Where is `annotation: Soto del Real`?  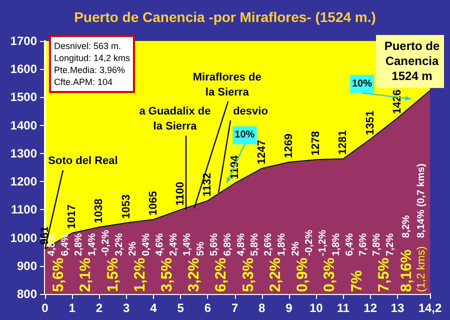 annotation: Soto del Real is located at coordinates (83, 161).